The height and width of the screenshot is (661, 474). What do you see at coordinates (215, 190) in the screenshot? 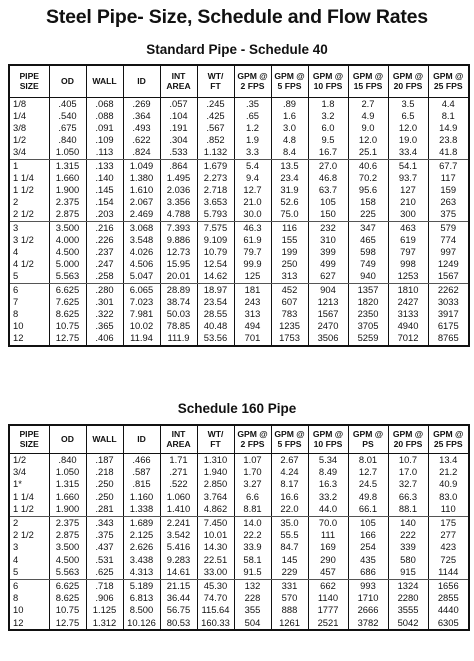
I see `table-cell: 2.718` at bounding box center [215, 190].